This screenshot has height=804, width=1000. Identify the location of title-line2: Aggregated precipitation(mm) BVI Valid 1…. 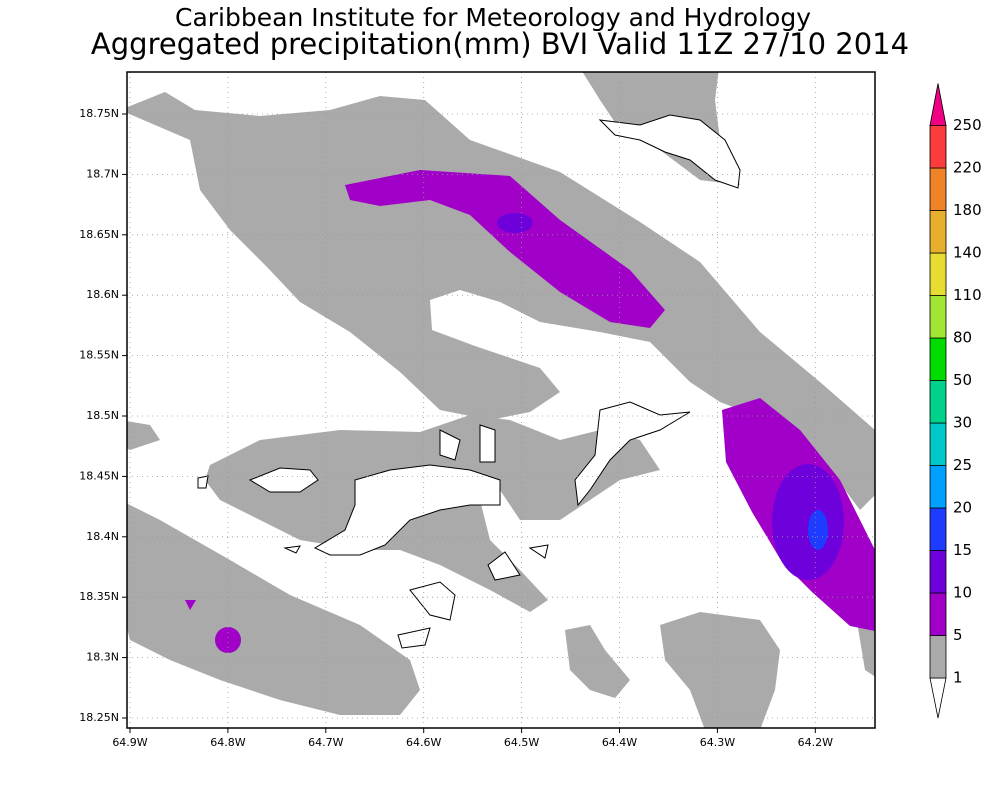
(500, 44).